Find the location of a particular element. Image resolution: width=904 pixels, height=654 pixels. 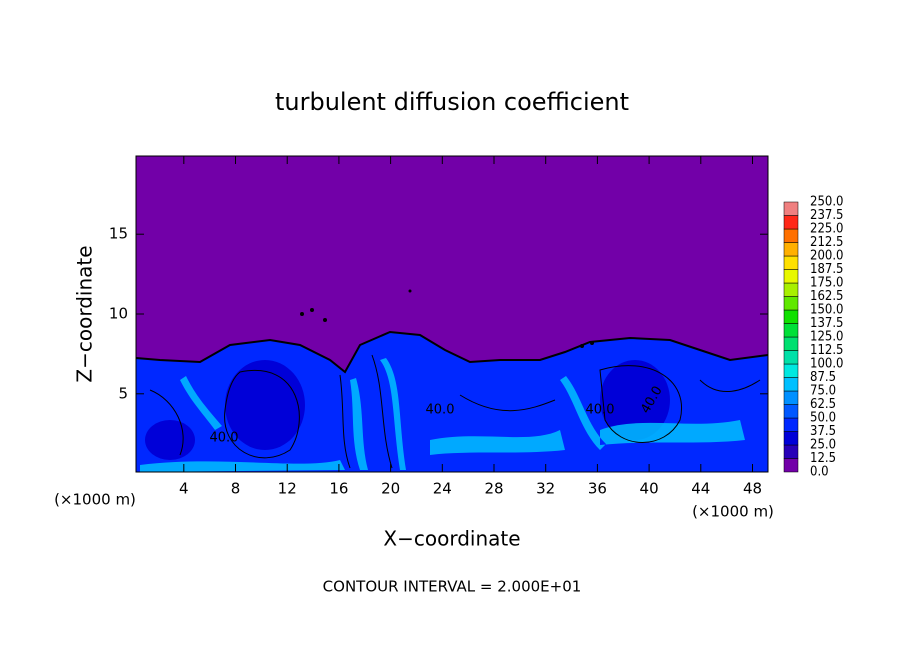

colorbar-label: 162.5 is located at coordinates (826, 296).